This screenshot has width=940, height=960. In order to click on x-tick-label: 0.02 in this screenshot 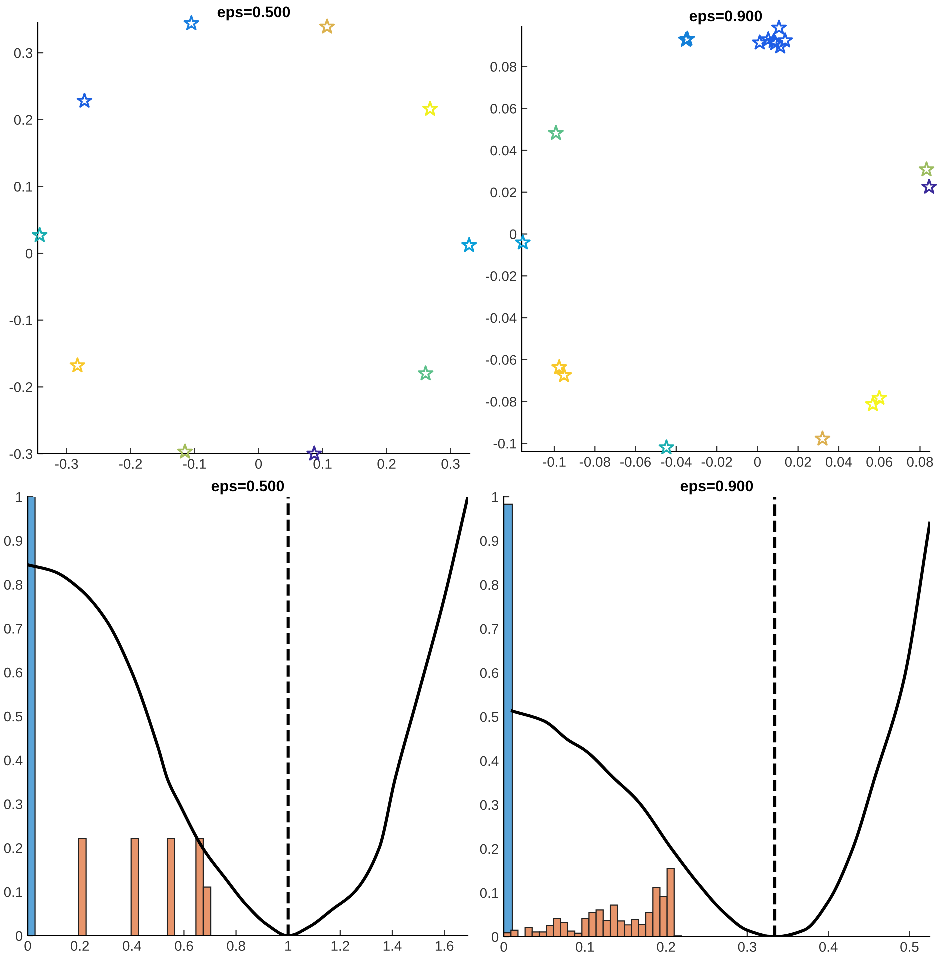, I will do `click(798, 462)`.